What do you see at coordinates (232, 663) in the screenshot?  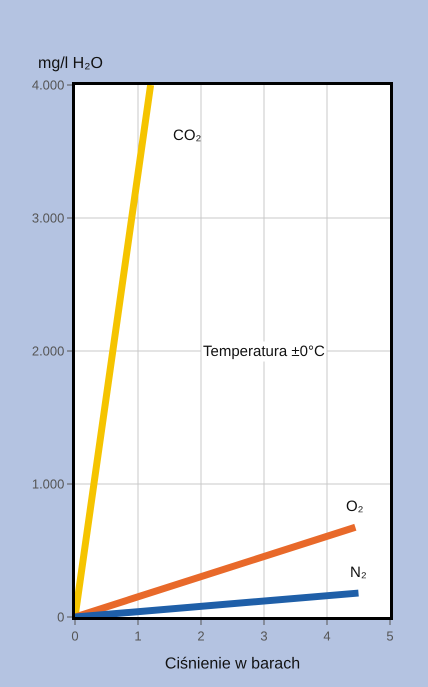 I see `x-axis-title: Ciśnienie w barach` at bounding box center [232, 663].